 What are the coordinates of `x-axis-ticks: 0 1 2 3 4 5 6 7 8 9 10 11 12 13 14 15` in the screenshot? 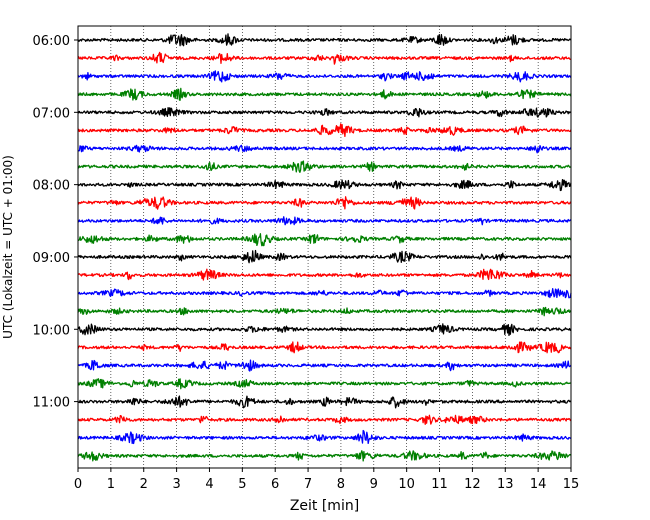 It's located at (326, 480).